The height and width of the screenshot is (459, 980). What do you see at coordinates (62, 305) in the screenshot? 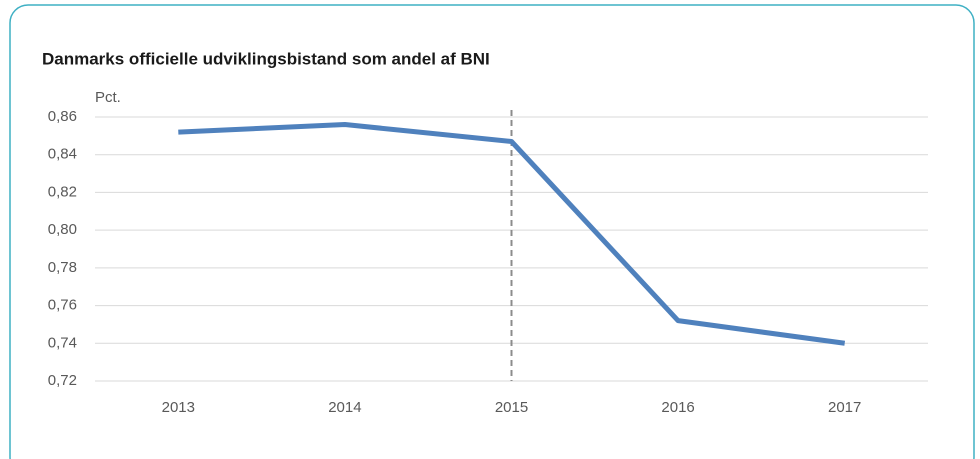
I see `y-tick-label: 0,76` at bounding box center [62, 305].